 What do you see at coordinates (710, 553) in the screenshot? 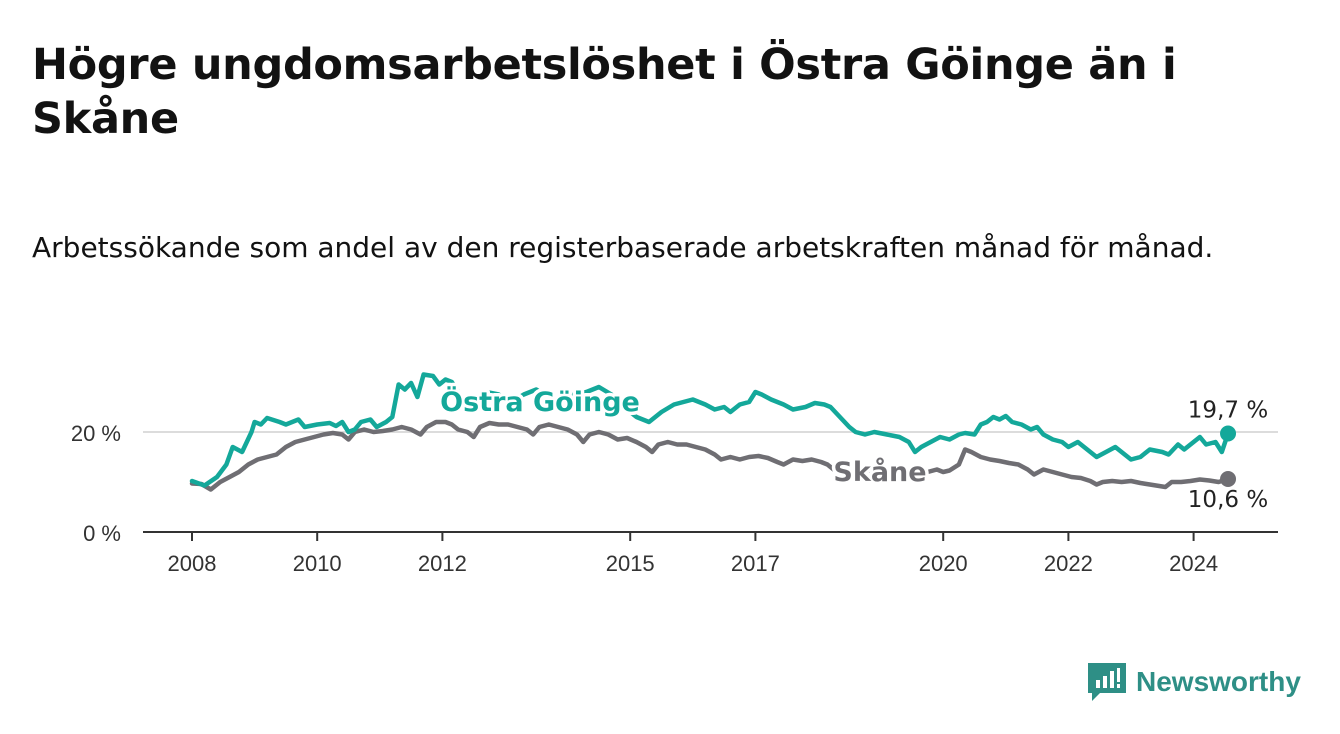
I see `x-axis: 2008 2010 2012 2015 2017 2020 2022 2024` at bounding box center [710, 553].